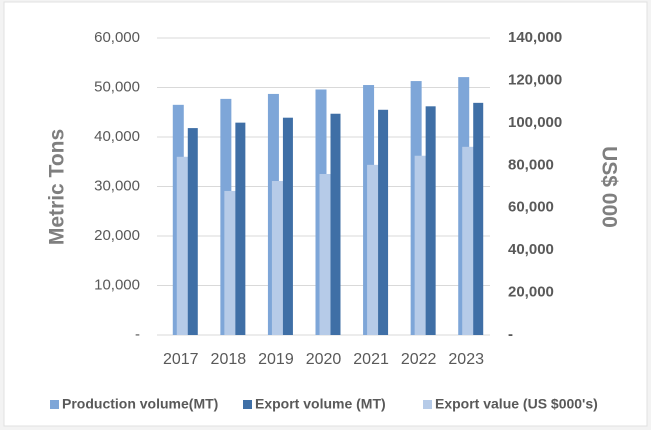  What do you see at coordinates (535, 79) in the screenshot?
I see `y2-tick-label: 120,000` at bounding box center [535, 79].